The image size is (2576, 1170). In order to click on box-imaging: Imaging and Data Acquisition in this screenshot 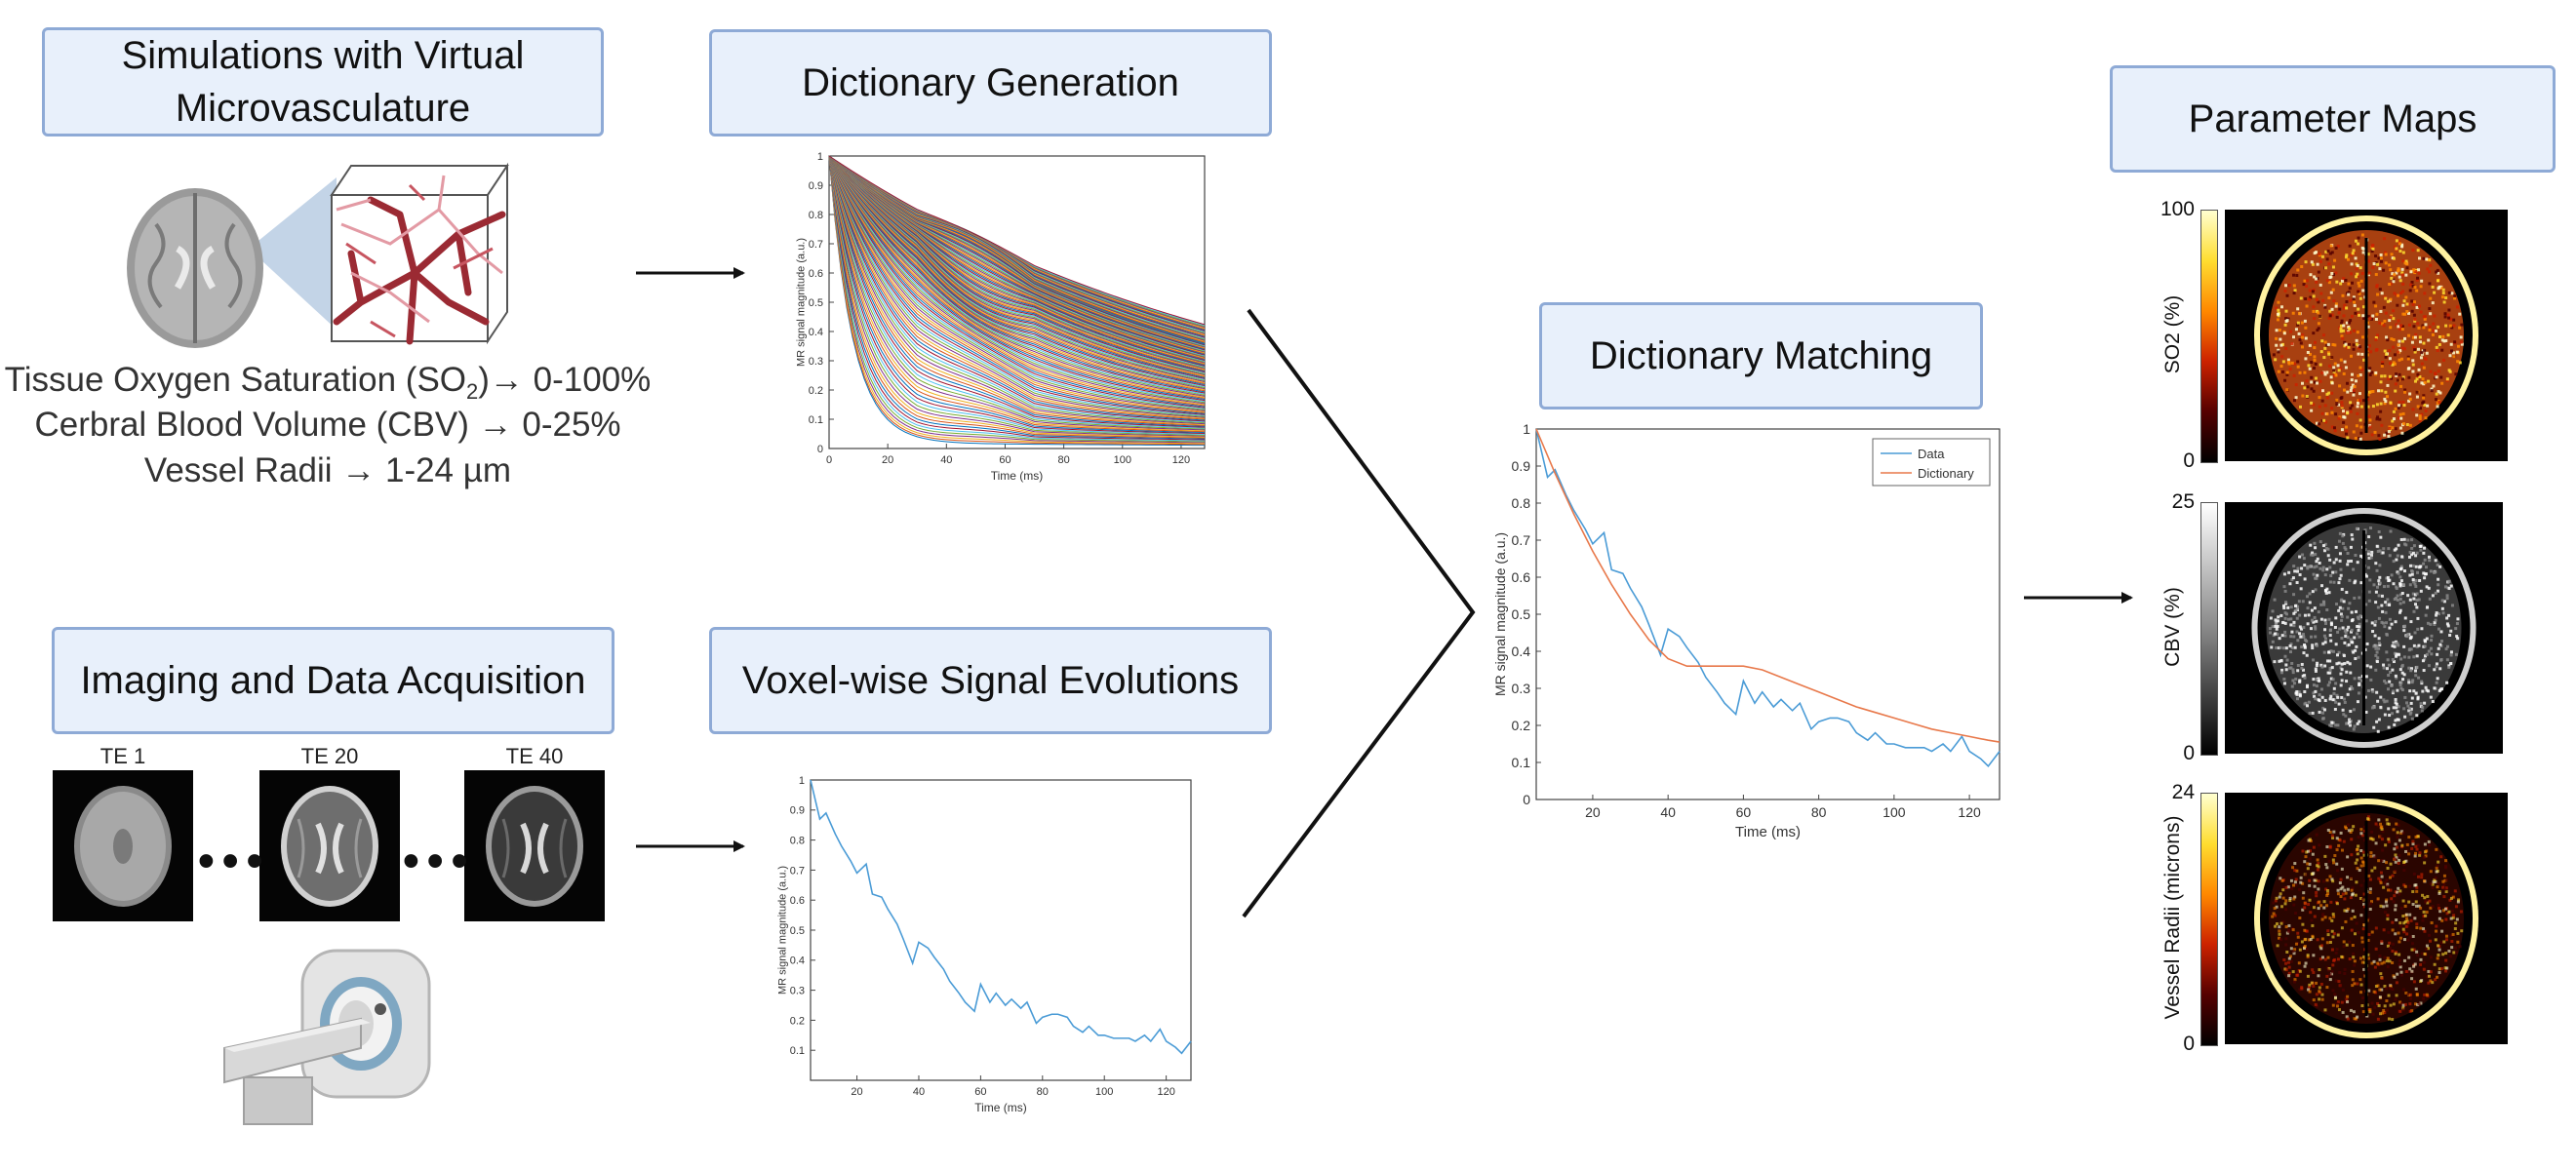, I will do `click(333, 680)`.